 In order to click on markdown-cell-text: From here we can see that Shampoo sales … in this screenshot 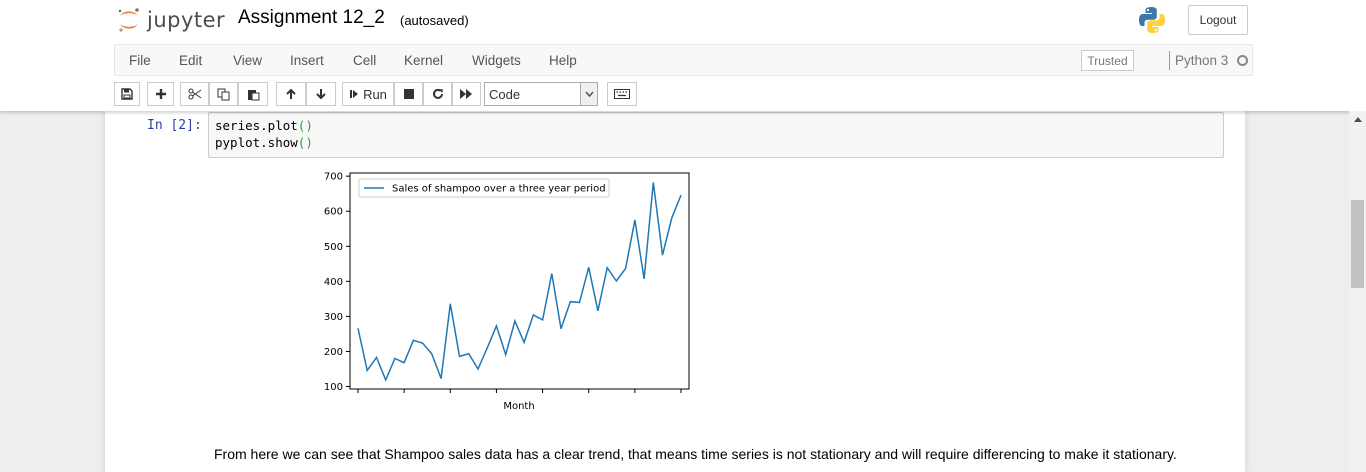, I will do `click(695, 454)`.